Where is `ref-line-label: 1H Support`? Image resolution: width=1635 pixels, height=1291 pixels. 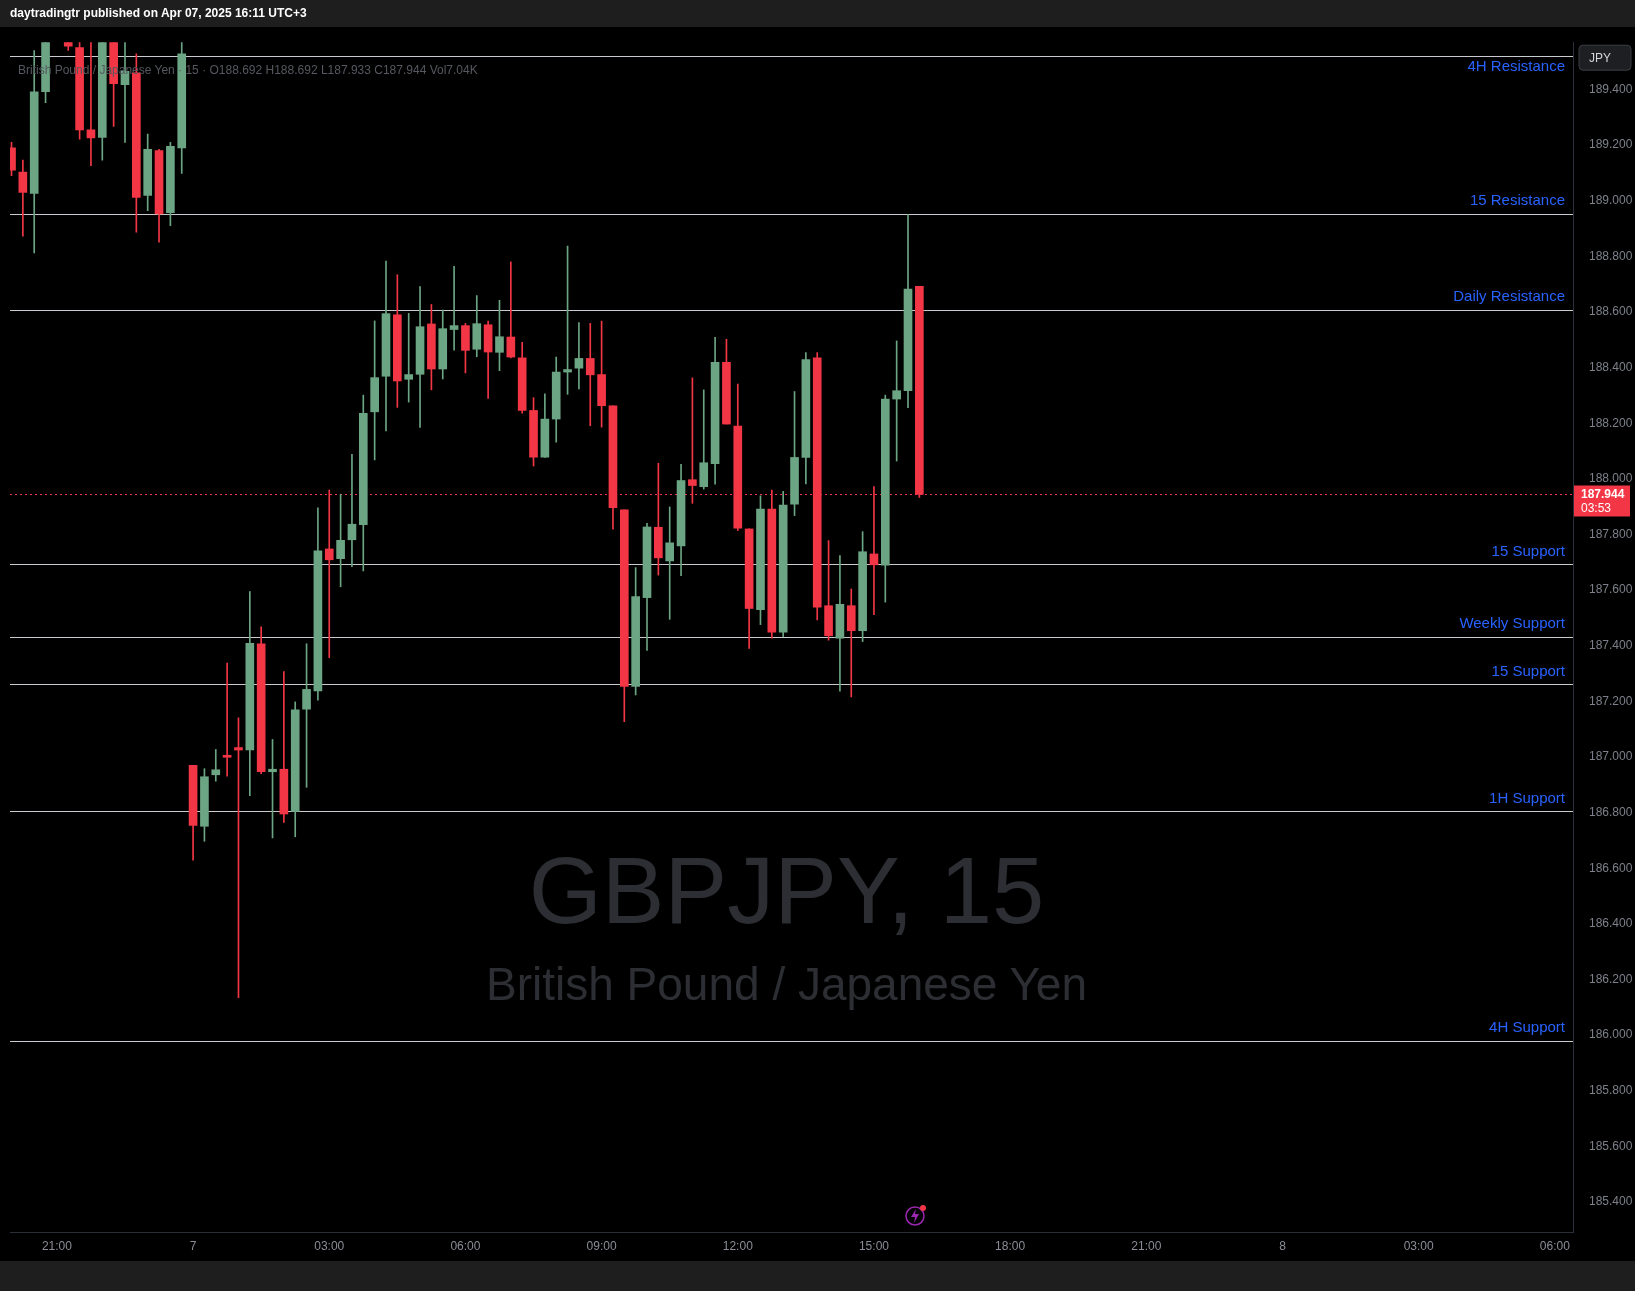 ref-line-label: 1H Support is located at coordinates (1527, 797).